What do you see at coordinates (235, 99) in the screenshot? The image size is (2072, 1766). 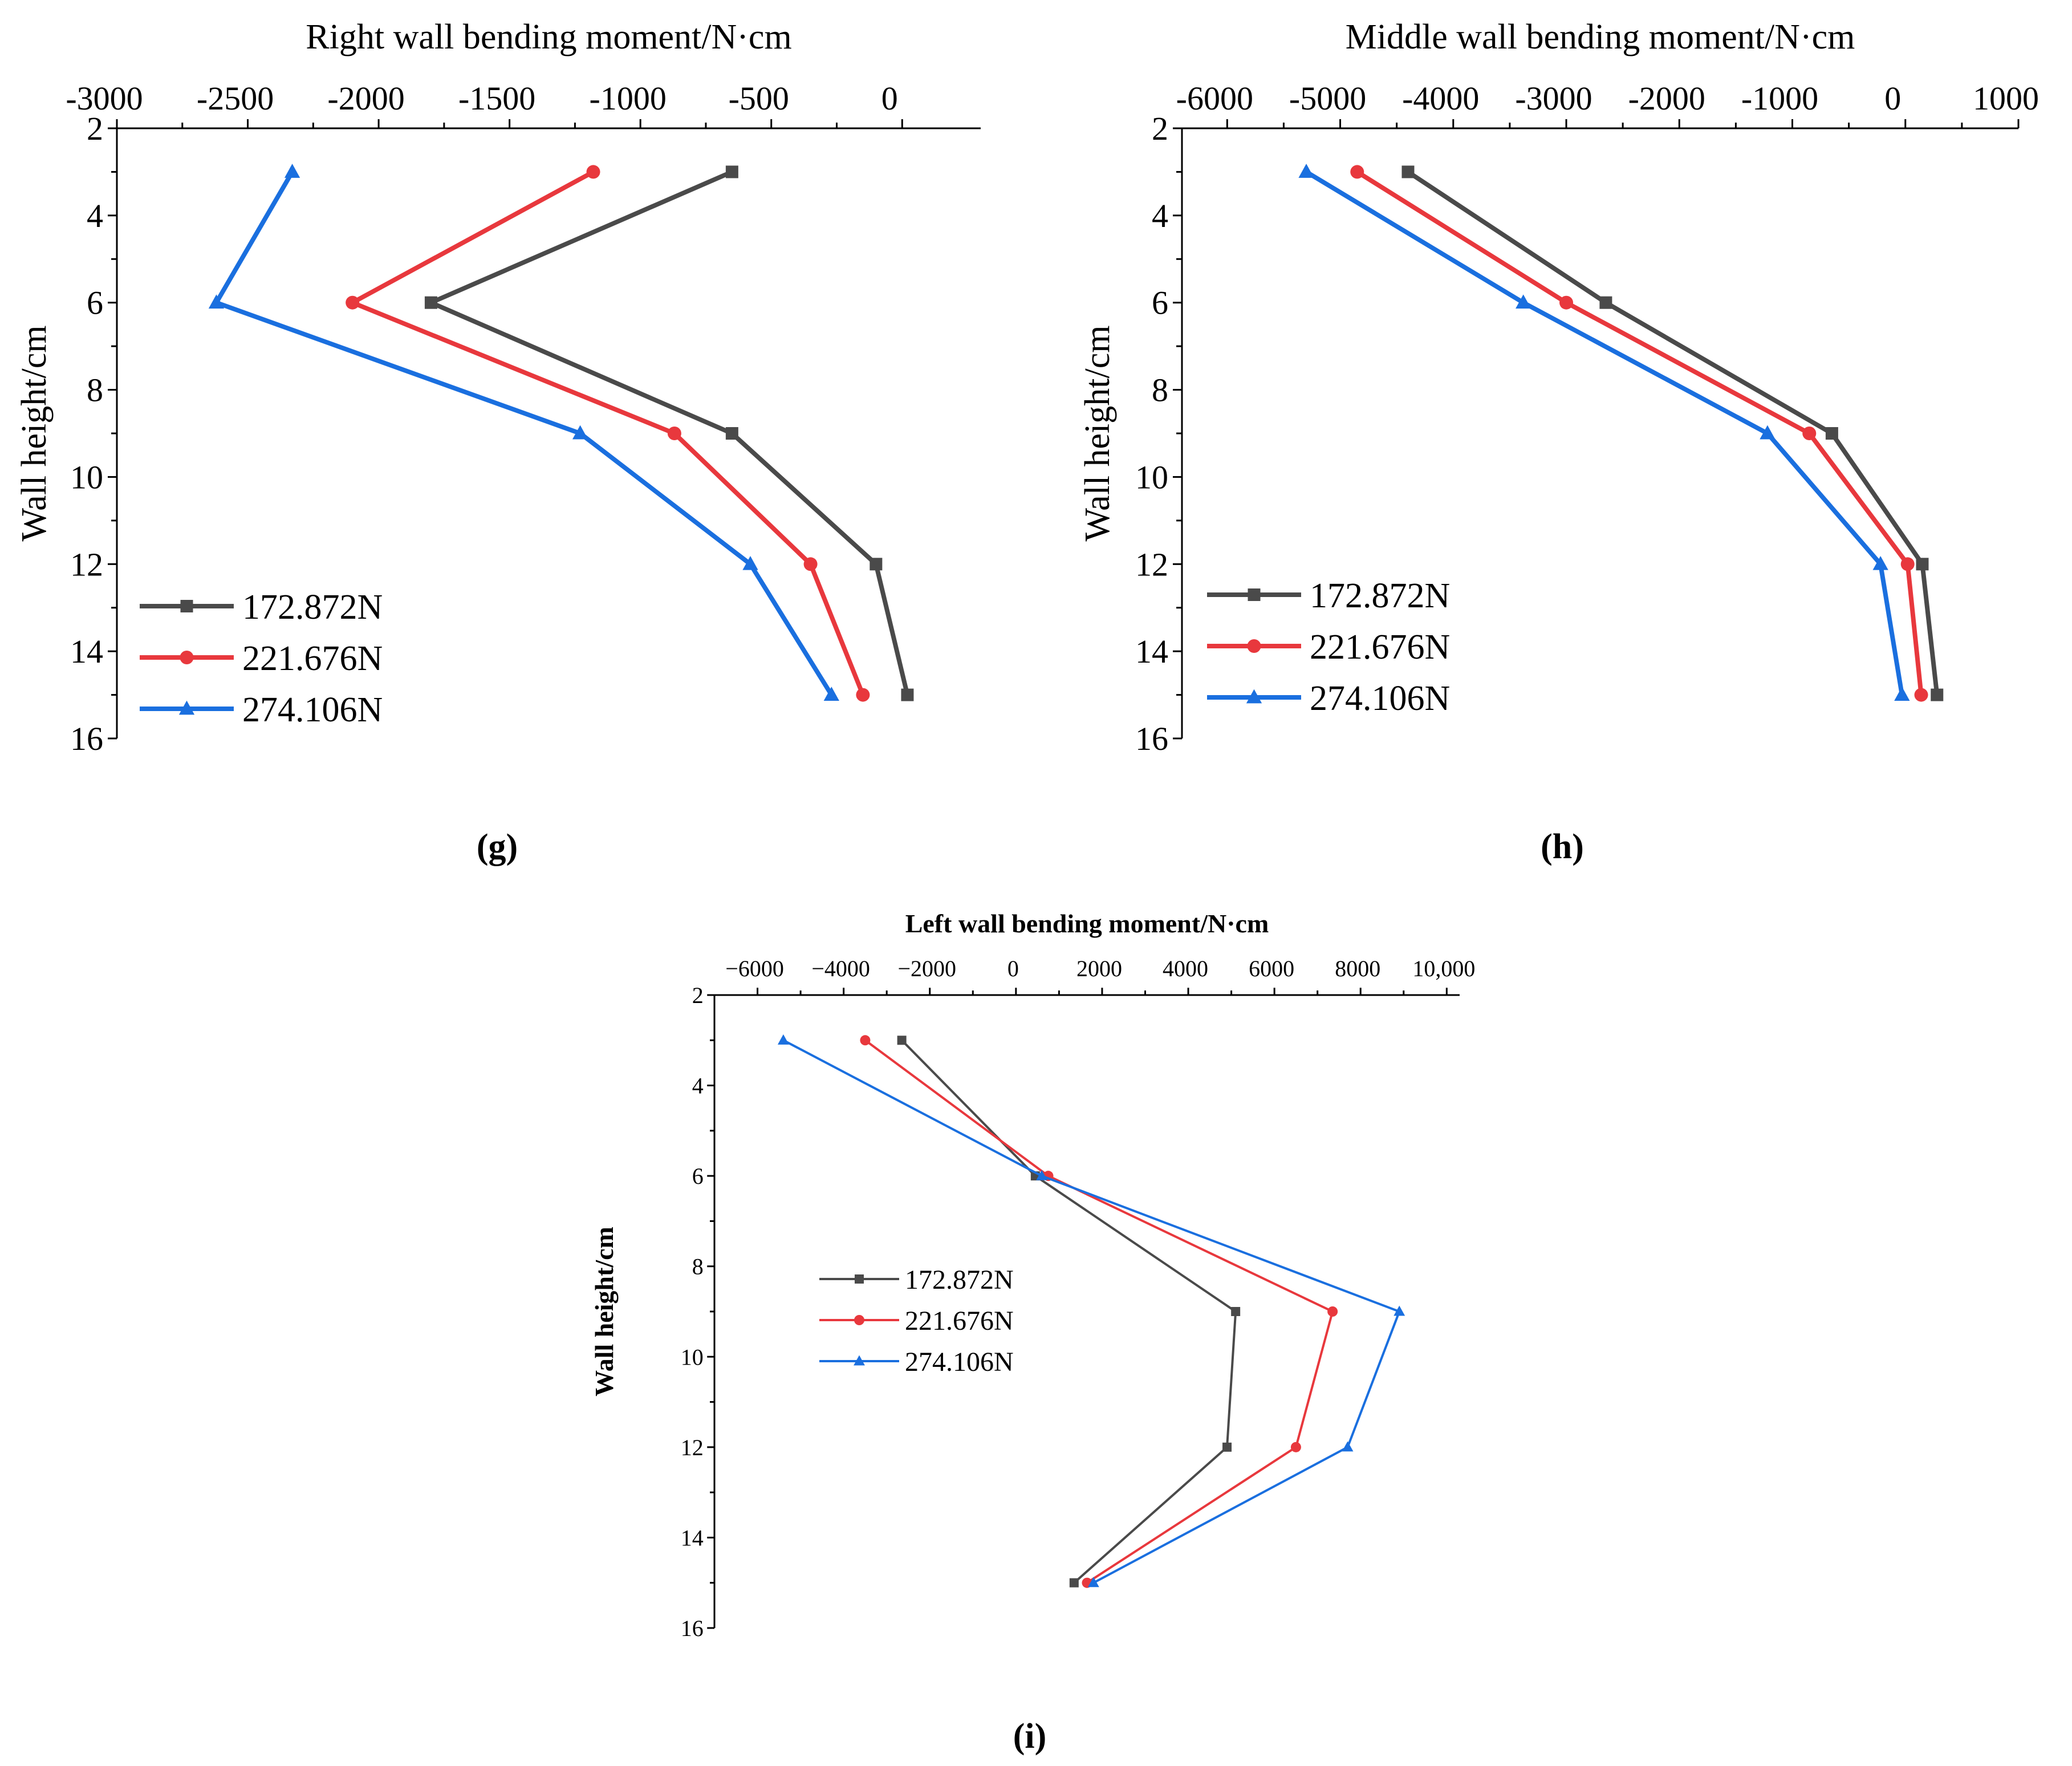 I see `x-tick-label: -2500` at bounding box center [235, 99].